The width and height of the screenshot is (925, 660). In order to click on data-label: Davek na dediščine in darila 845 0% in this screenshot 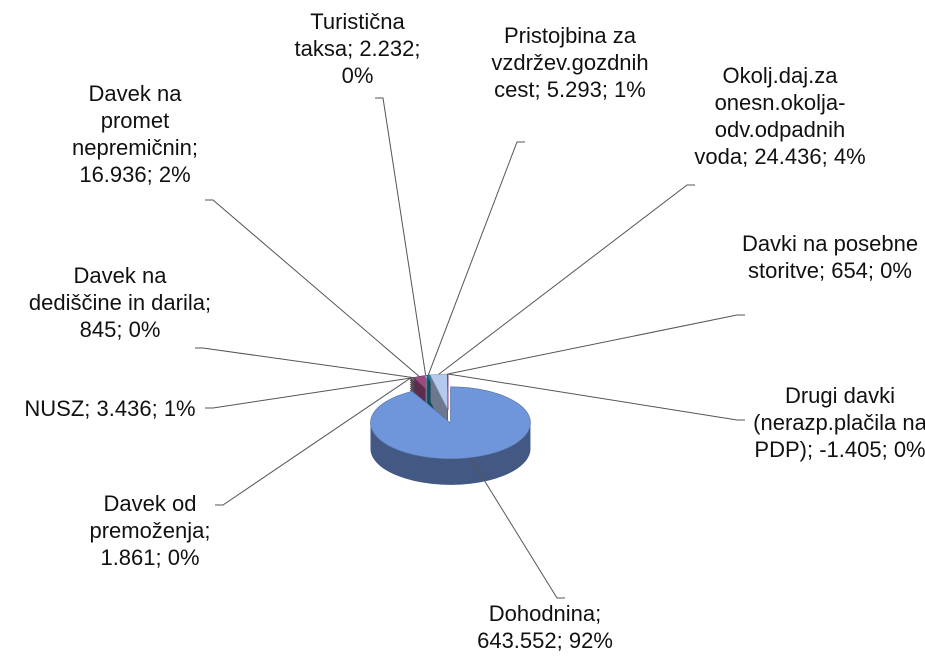, I will do `click(120, 302)`.